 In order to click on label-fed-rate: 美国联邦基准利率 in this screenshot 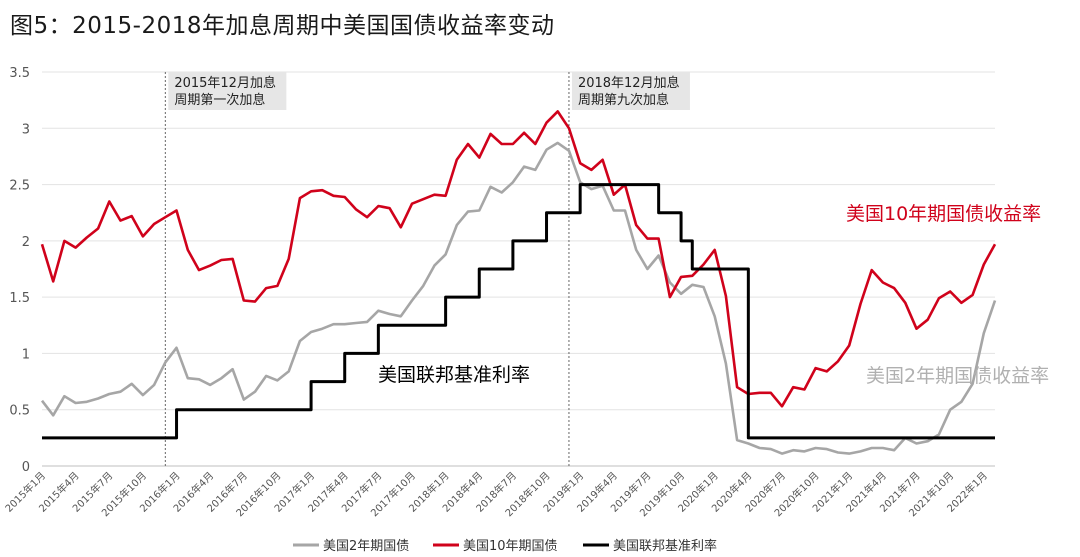, I will do `click(454, 375)`.